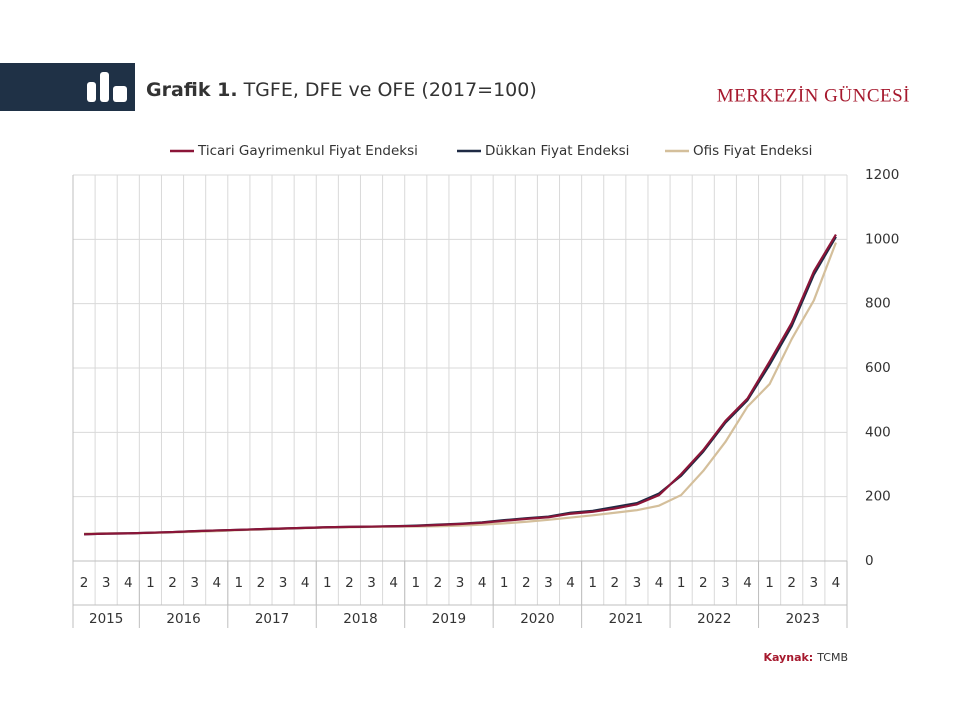 The image size is (960, 720). I want to click on y-tick-label: 800, so click(878, 304).